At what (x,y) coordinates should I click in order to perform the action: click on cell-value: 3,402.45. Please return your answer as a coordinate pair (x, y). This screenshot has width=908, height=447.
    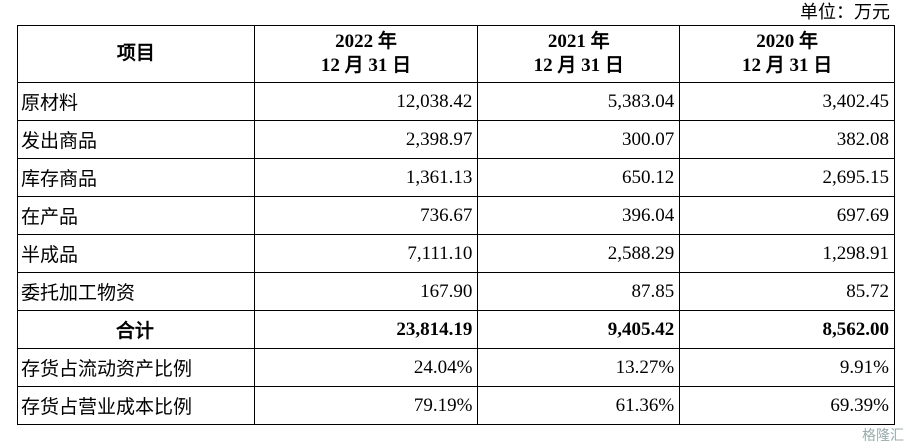
    Looking at the image, I should click on (787, 101).